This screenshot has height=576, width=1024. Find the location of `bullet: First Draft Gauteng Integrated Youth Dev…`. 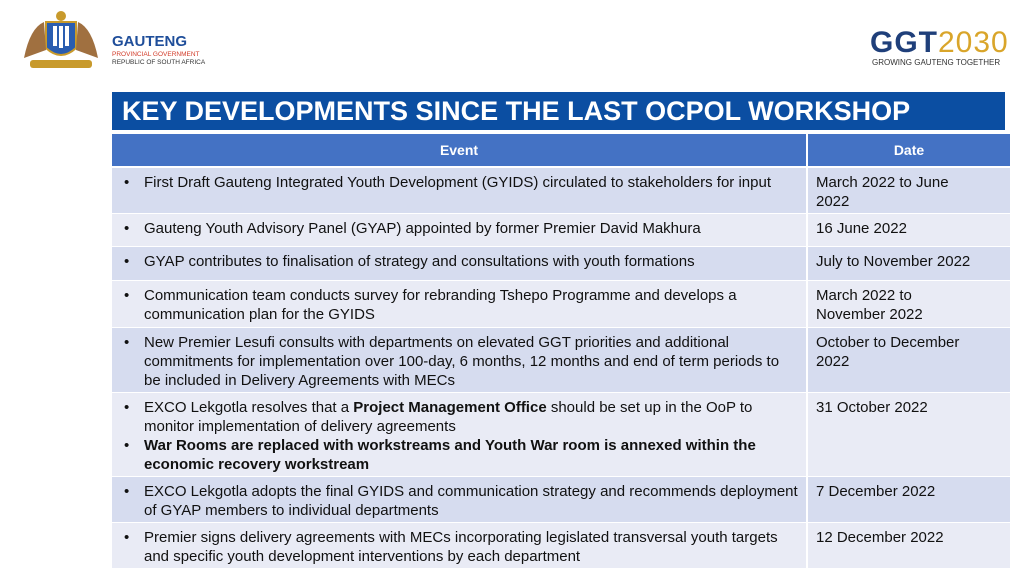

bullet: First Draft Gauteng Integrated Youth Dev… is located at coordinates (459, 182).